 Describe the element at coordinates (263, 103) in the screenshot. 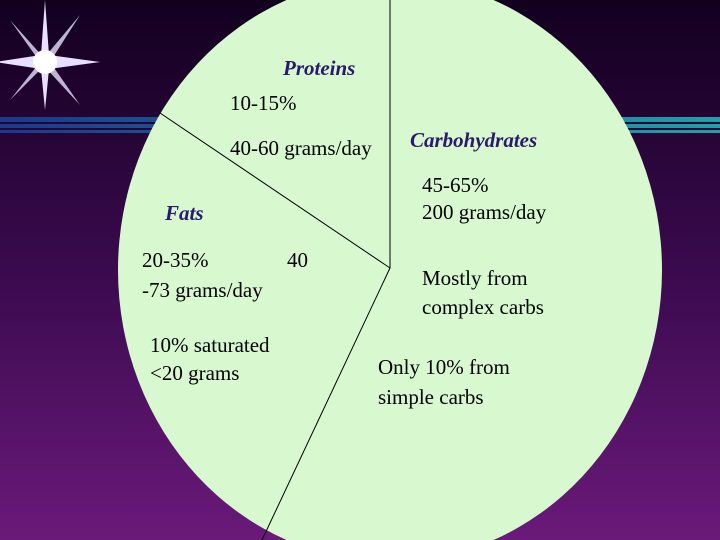

I see `proteins-line: 10-15%` at that location.